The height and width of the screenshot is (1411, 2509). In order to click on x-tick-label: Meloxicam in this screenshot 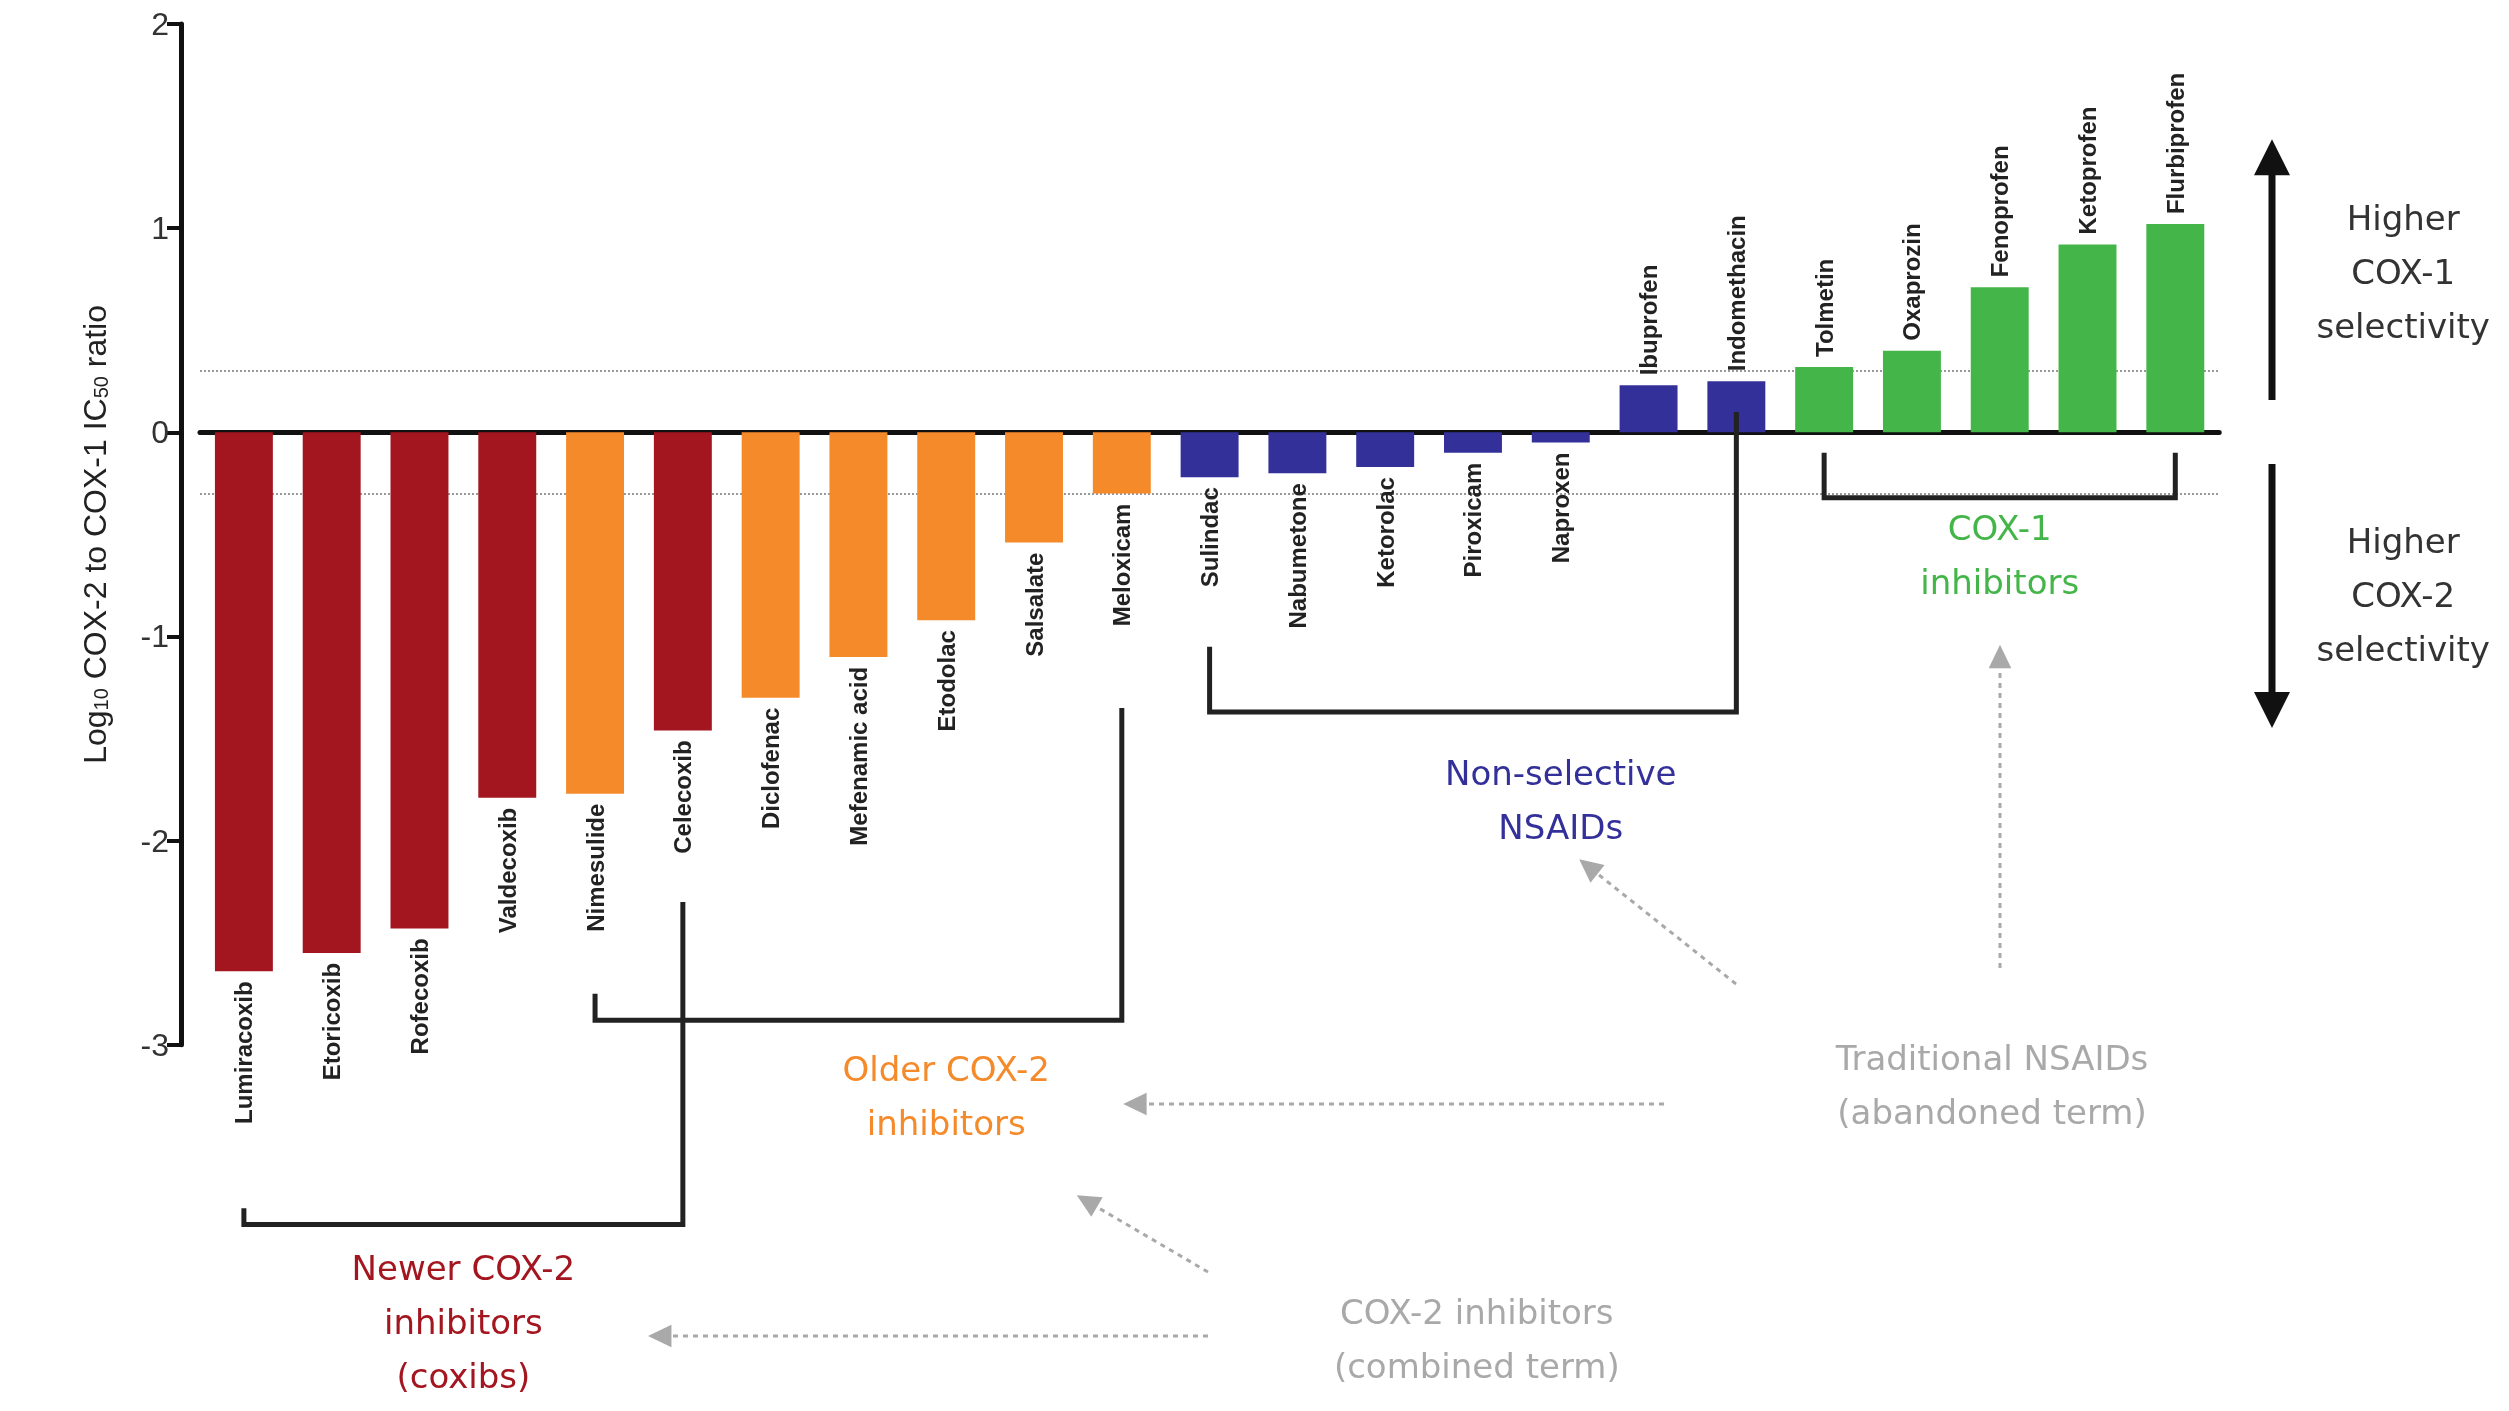, I will do `click(1122, 565)`.